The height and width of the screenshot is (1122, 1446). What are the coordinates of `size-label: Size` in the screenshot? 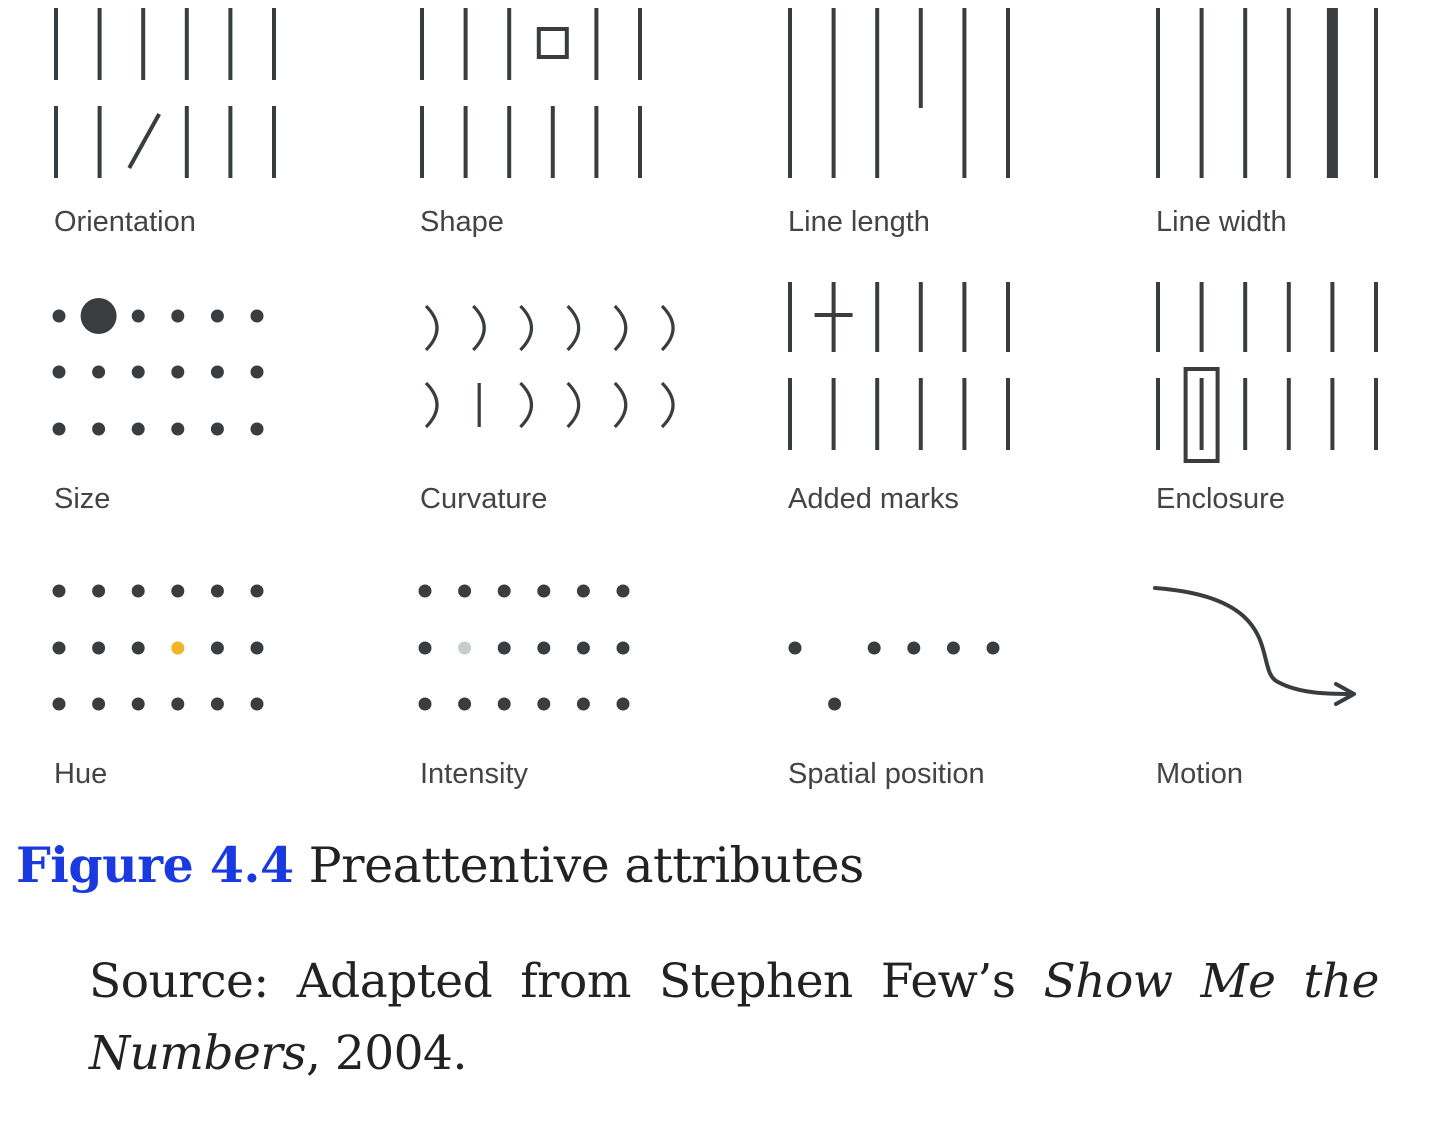 It's located at (82, 499).